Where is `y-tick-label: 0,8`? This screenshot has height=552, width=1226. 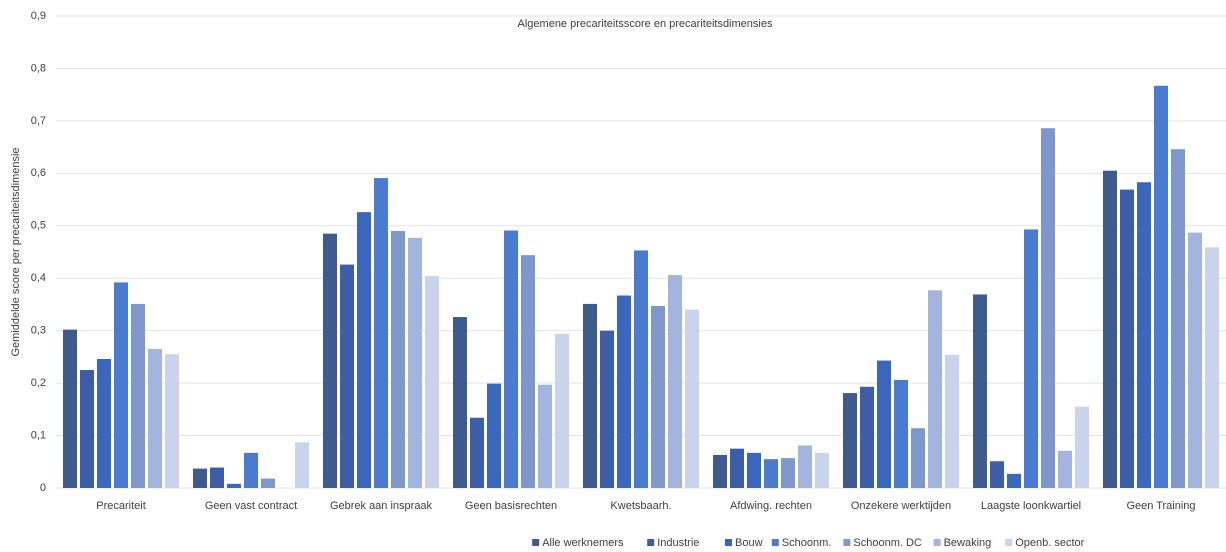 y-tick-label: 0,8 is located at coordinates (38, 68).